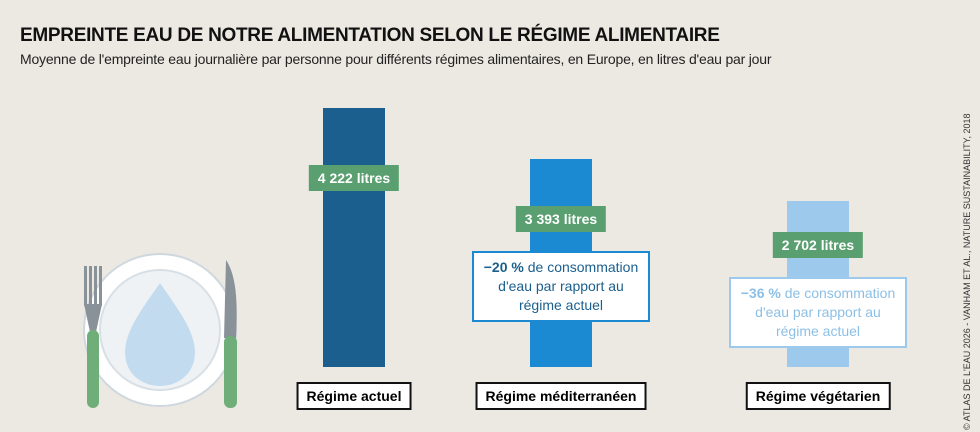  What do you see at coordinates (160, 330) in the screenshot?
I see `plate-illustration` at bounding box center [160, 330].